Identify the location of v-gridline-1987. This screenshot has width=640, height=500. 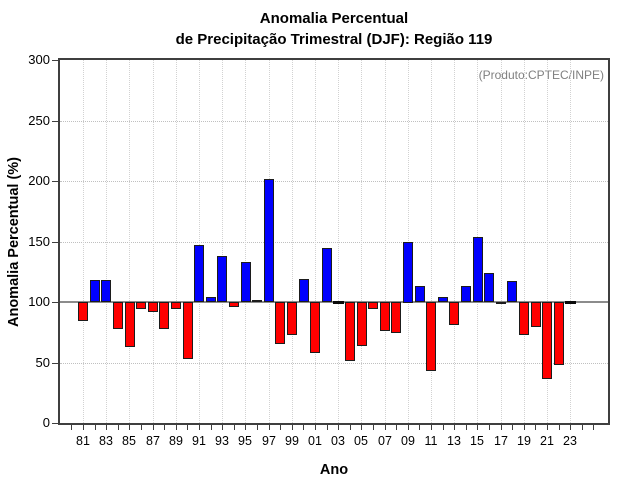
(153, 241).